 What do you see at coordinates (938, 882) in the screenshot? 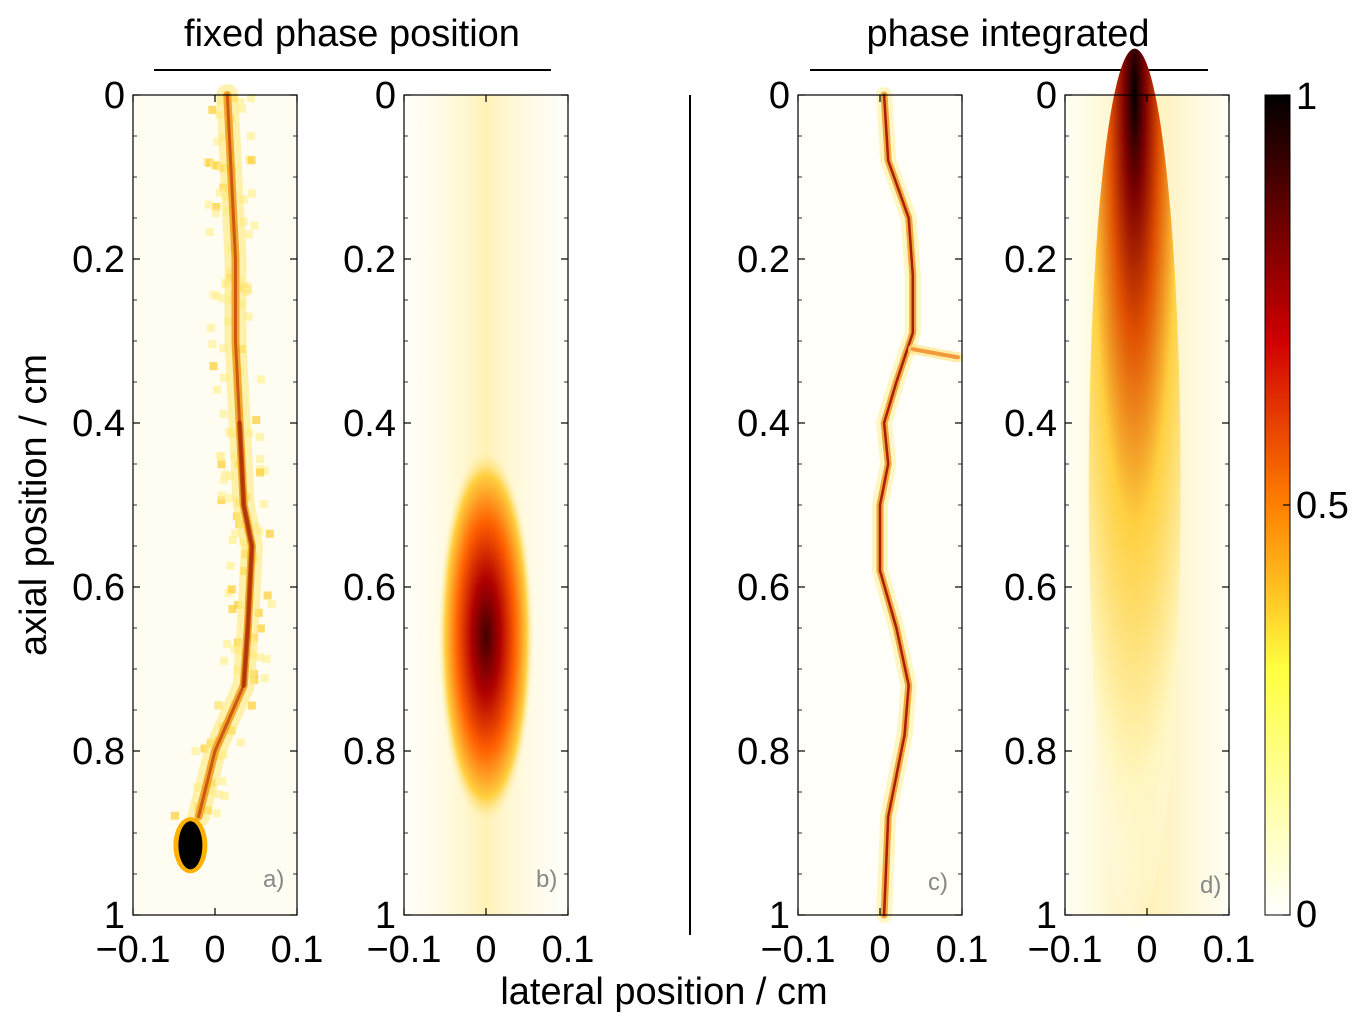
I see `panel-c-tag: c)` at bounding box center [938, 882].